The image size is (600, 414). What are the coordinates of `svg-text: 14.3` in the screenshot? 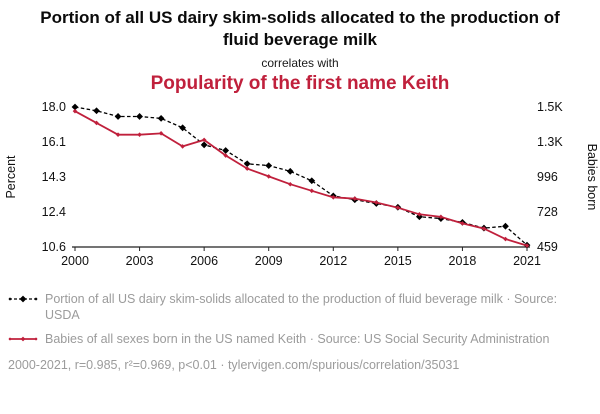 It's located at (54, 177).